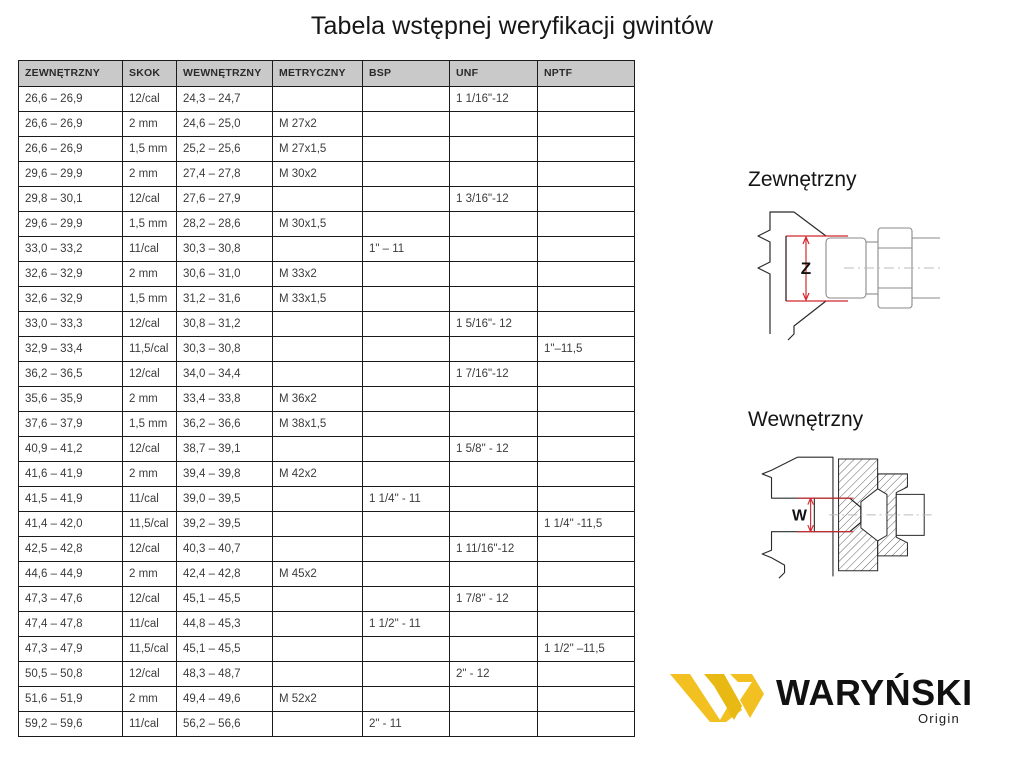 The height and width of the screenshot is (768, 1024). I want to click on cell-wewnetrzny: 39,0 – 39,5, so click(224, 499).